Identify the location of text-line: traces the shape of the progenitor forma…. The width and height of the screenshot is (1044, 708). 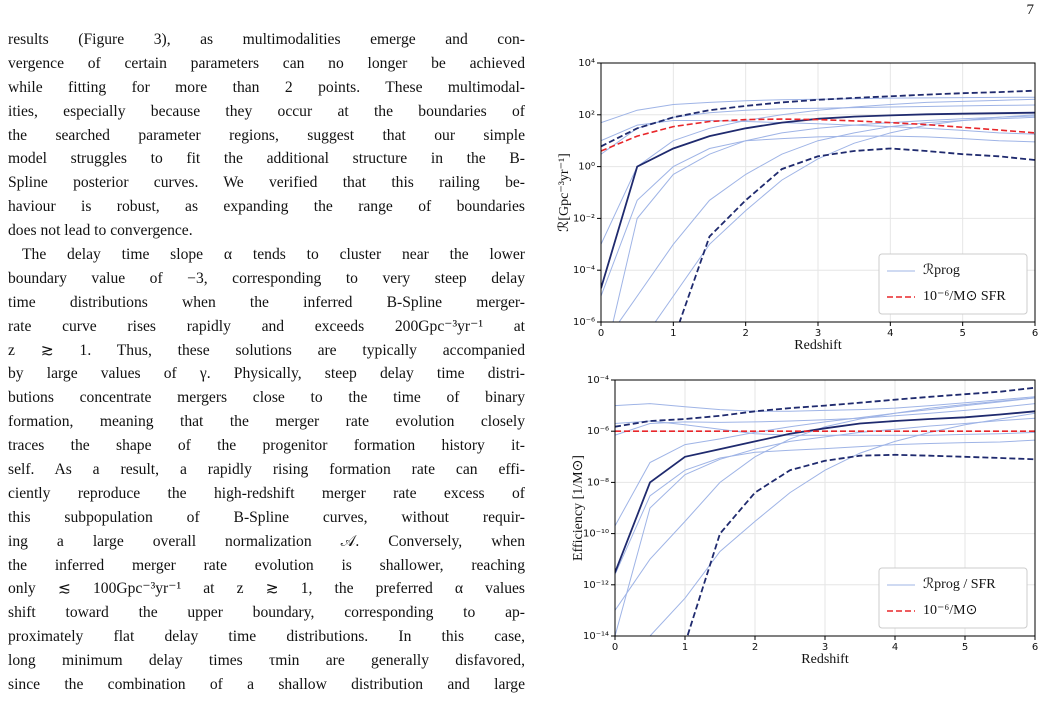
(266, 446).